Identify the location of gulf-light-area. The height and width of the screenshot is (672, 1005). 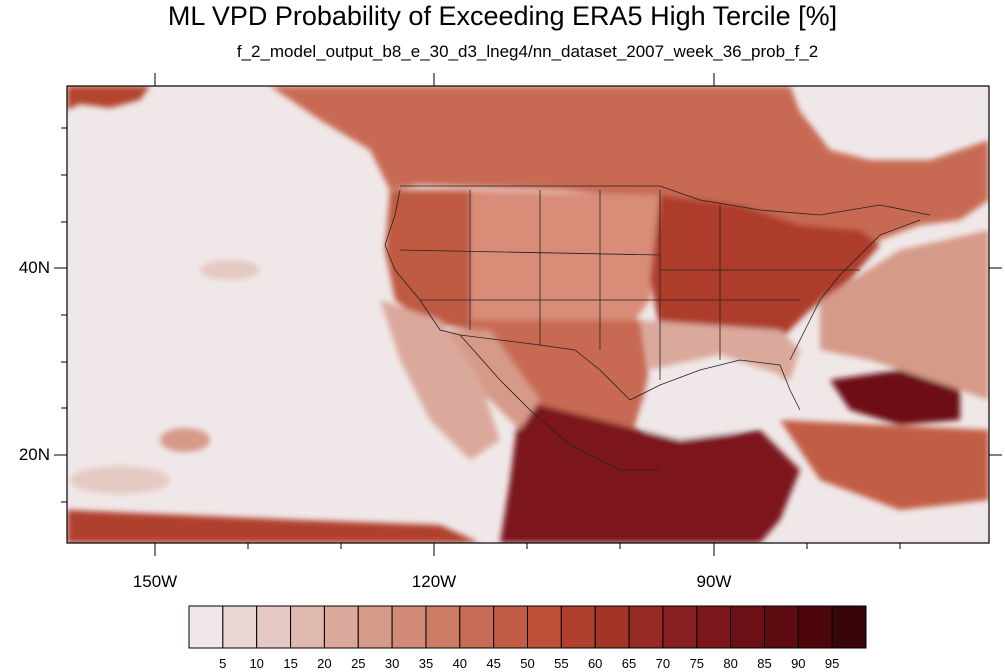
(715, 407).